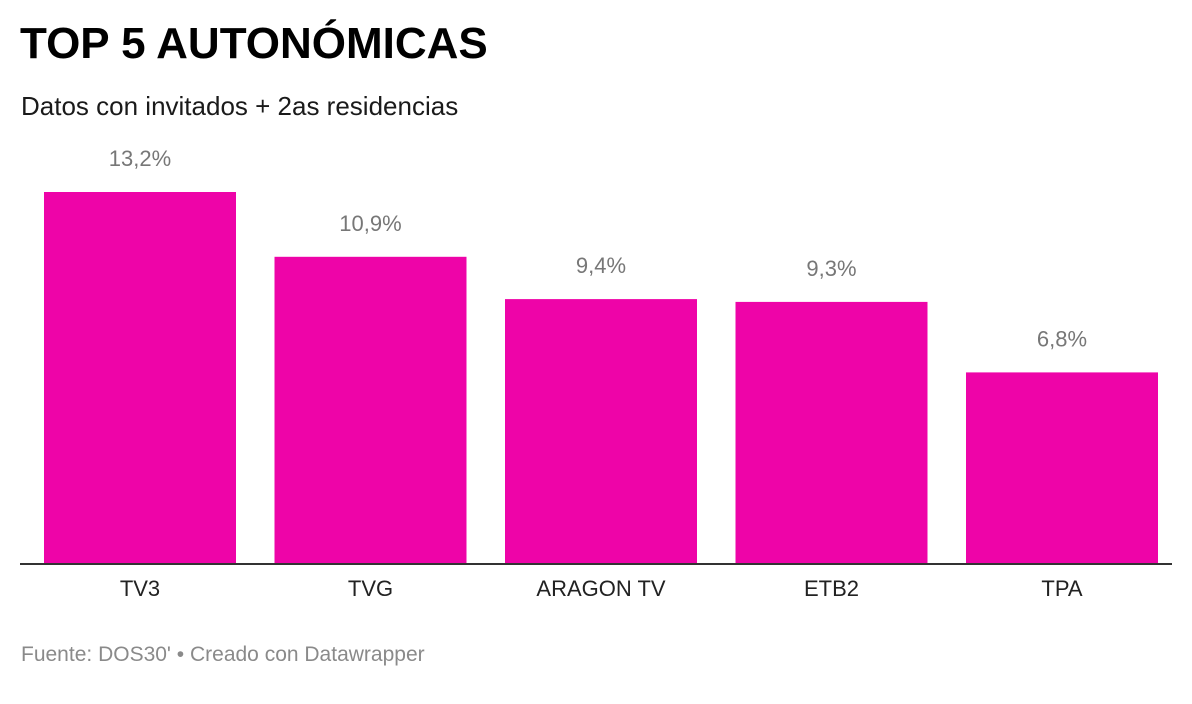 Image resolution: width=1192 pixels, height=704 pixels. I want to click on value-label-tpa: 6,8%, so click(1062, 338).